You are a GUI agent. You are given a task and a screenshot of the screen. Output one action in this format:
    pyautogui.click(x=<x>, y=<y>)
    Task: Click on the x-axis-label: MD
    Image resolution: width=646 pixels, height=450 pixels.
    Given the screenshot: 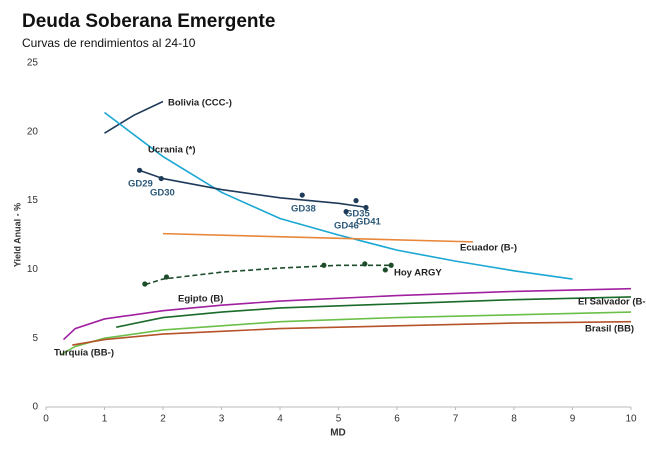 What is the action you would take?
    pyautogui.click(x=338, y=433)
    